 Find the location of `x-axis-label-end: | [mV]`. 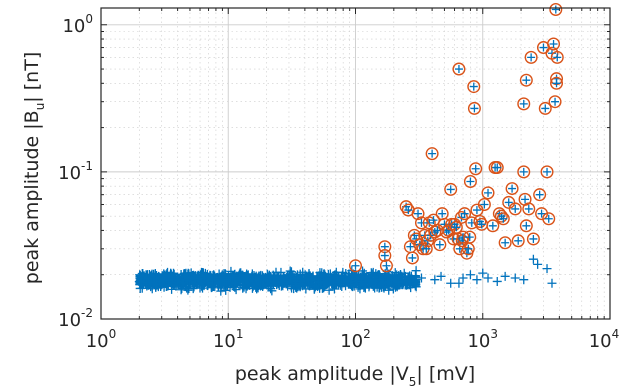

x-axis-label-end: | [mV] is located at coordinates (445, 374).